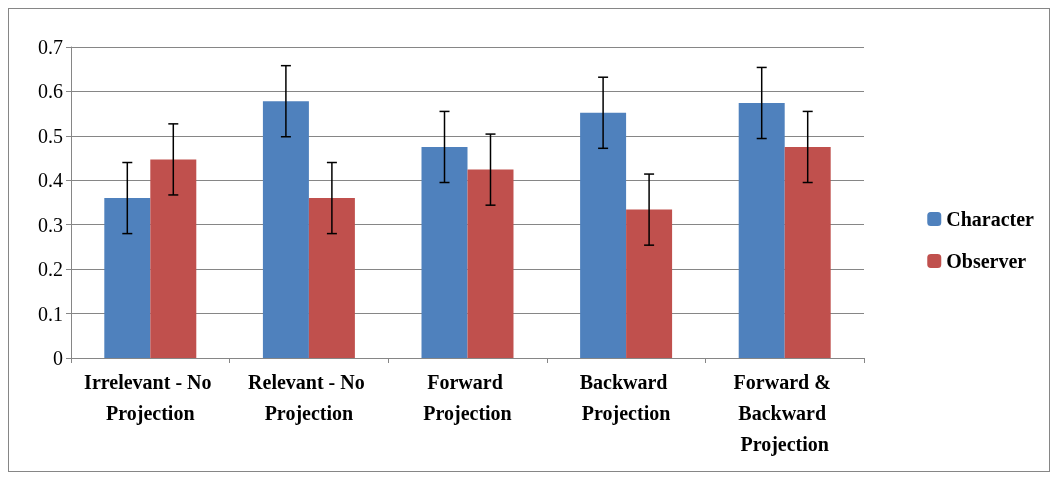 This screenshot has height=480, width=1057. I want to click on y-tick-label: 0.7, so click(50, 47).